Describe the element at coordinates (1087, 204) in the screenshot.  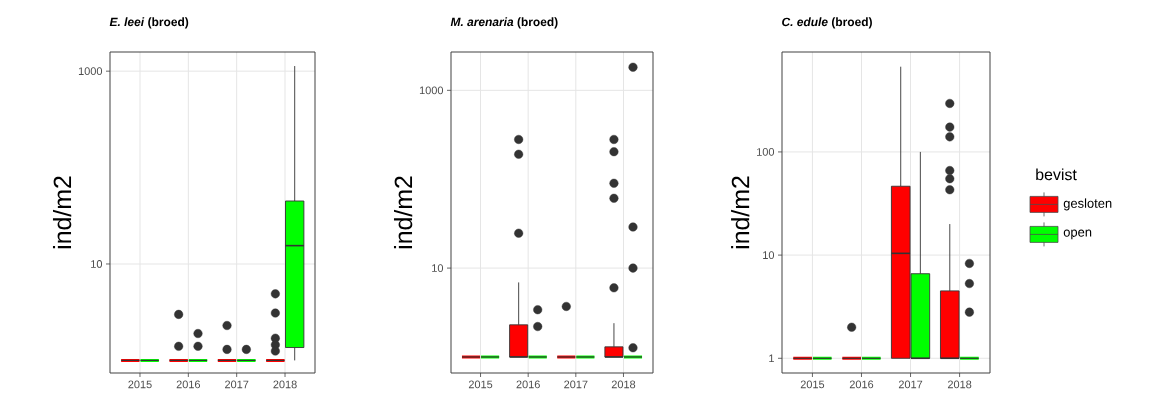
I see `legend-label: gesloten` at that location.